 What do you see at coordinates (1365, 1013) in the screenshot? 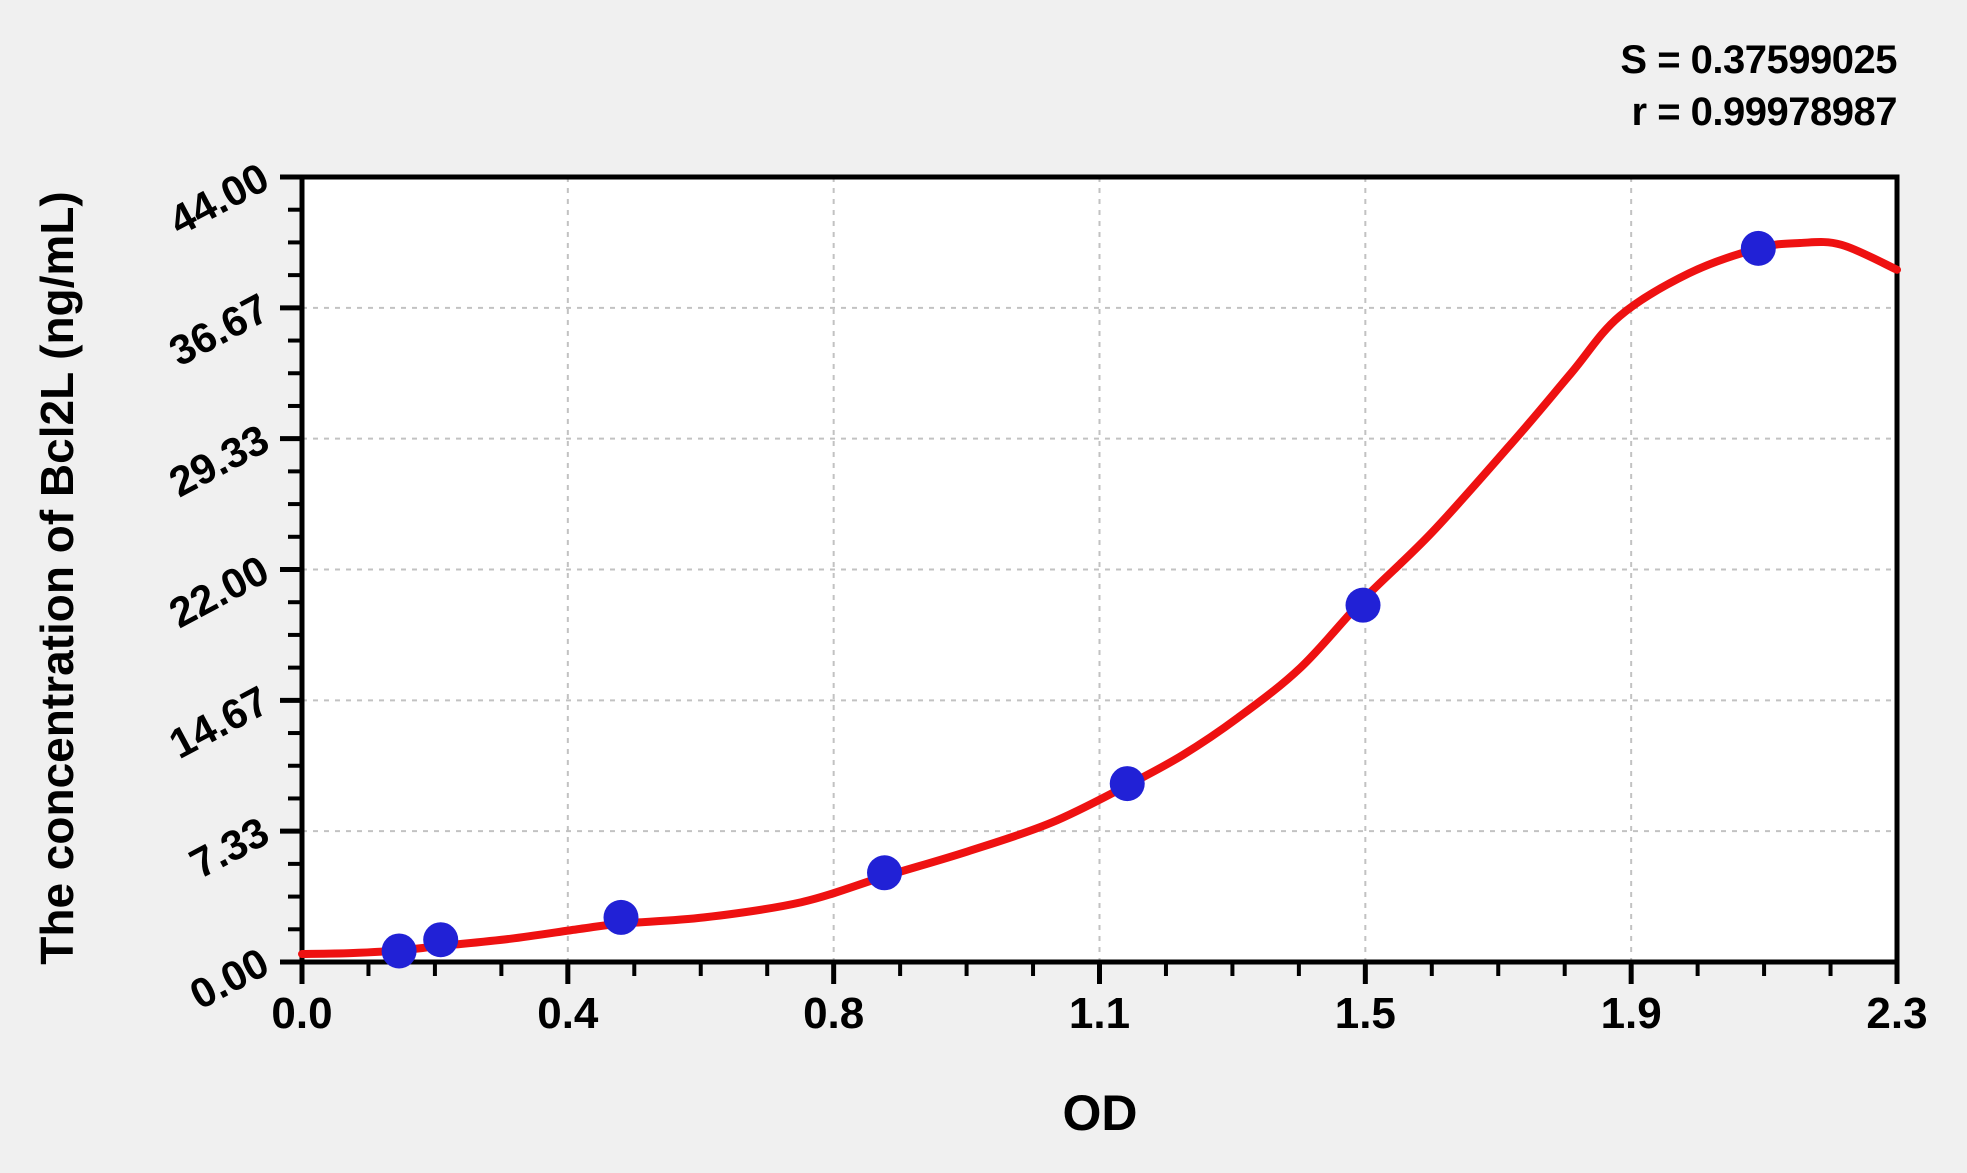
I see `x-tick-label: 1.5` at bounding box center [1365, 1013].